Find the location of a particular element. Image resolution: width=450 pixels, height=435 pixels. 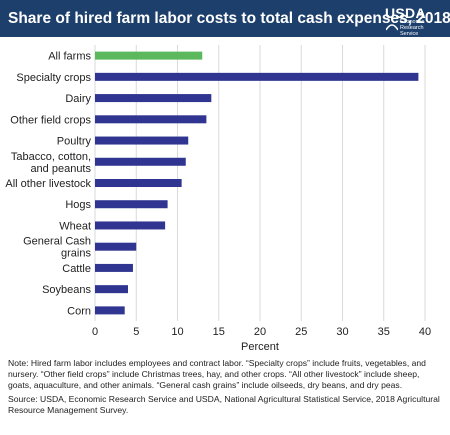

category-label: General Cash grains is located at coordinates (57, 248).